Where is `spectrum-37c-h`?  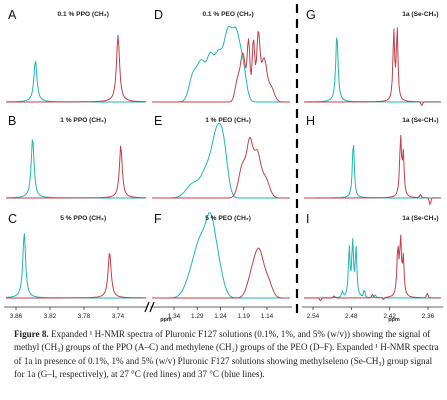
spectrum-37c-h is located at coordinates (372, 172).